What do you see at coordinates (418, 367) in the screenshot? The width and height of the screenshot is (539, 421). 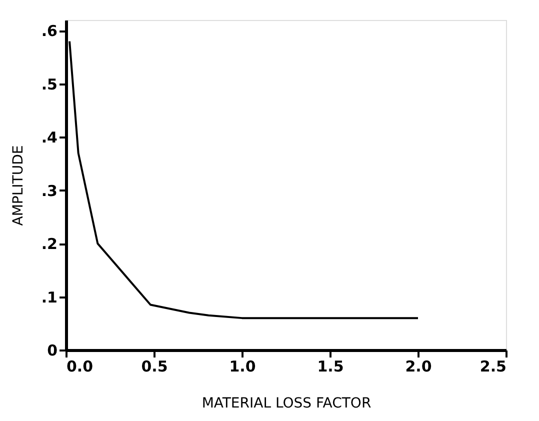 I see `x-tick-label: 2.0` at bounding box center [418, 367].